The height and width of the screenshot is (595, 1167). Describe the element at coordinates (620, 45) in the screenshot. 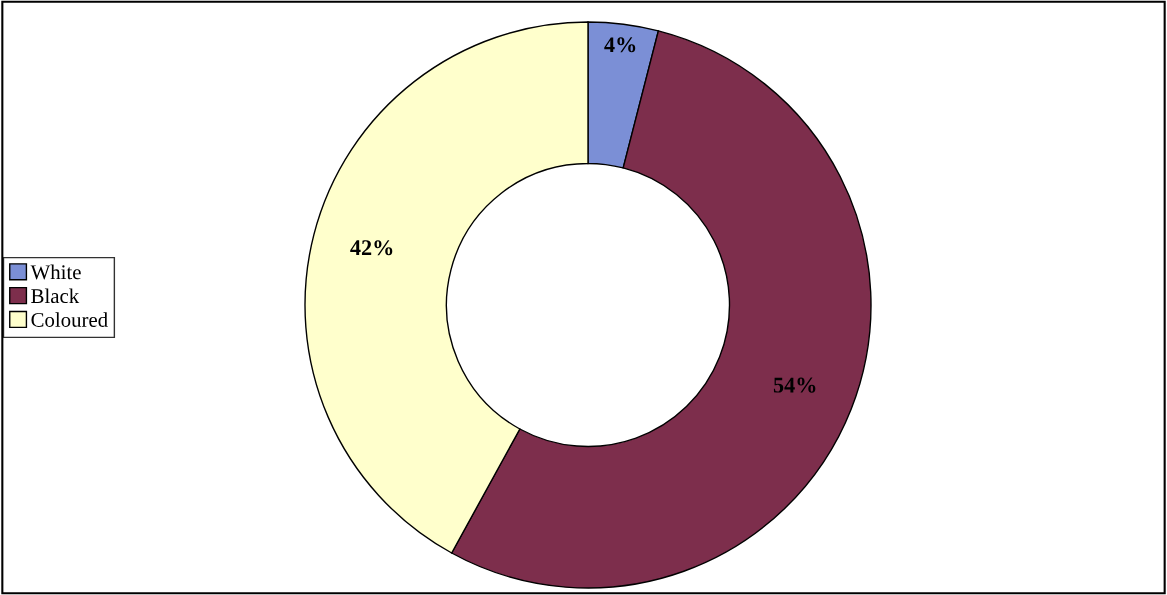

I see `data-label: 4%` at that location.